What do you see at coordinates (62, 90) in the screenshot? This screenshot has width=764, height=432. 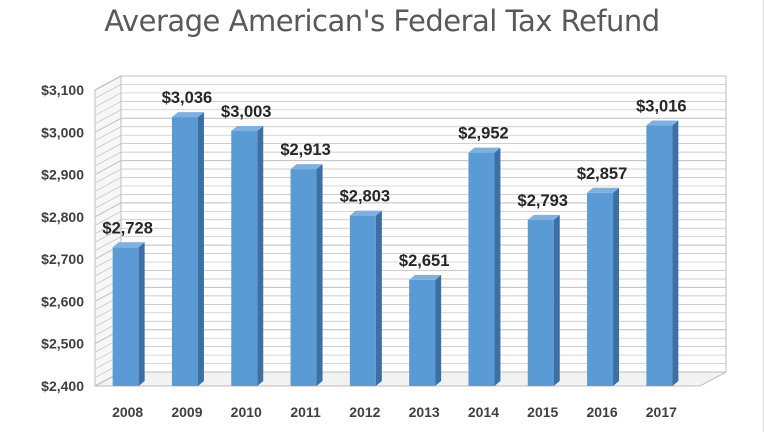 I see `y-tick-label: $3,100` at bounding box center [62, 90].